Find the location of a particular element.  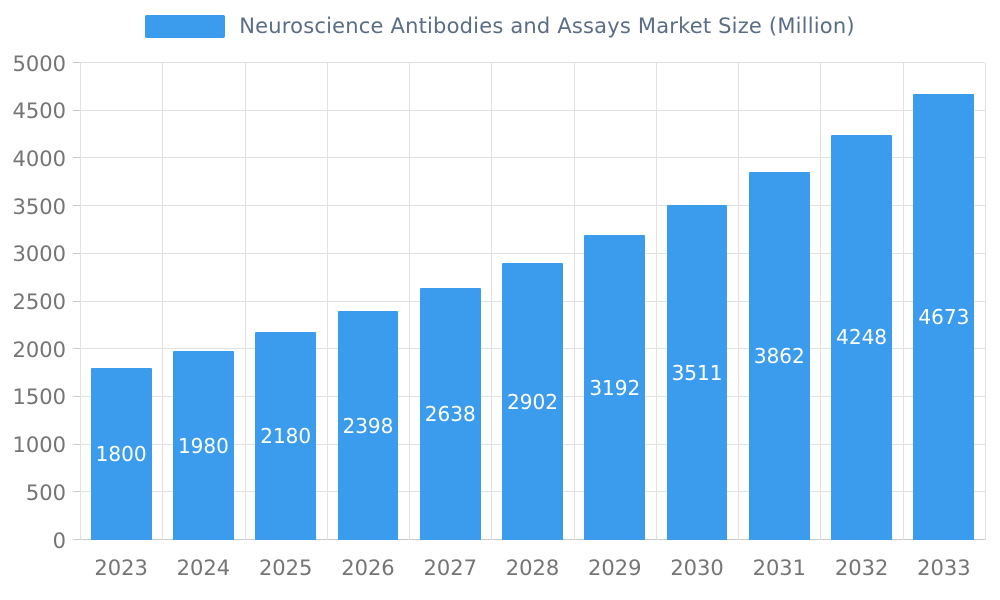

bar-2032: 4248 is located at coordinates (862, 337).